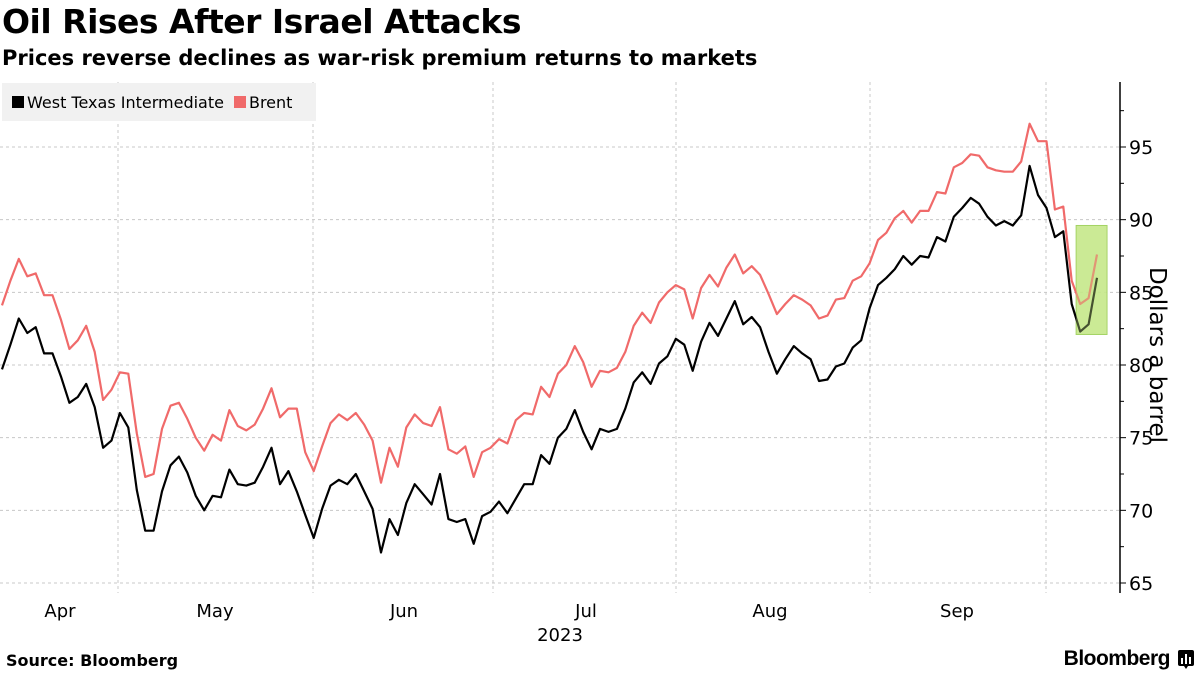 The image size is (1200, 675). What do you see at coordinates (585, 611) in the screenshot?
I see `x-tick-label: Jul` at bounding box center [585, 611].